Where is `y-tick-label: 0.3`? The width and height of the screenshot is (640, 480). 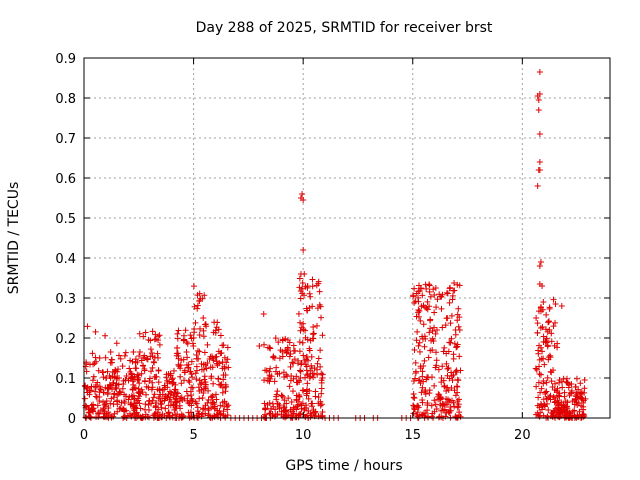
y-tick-label: 0.3 is located at coordinates (65, 299).